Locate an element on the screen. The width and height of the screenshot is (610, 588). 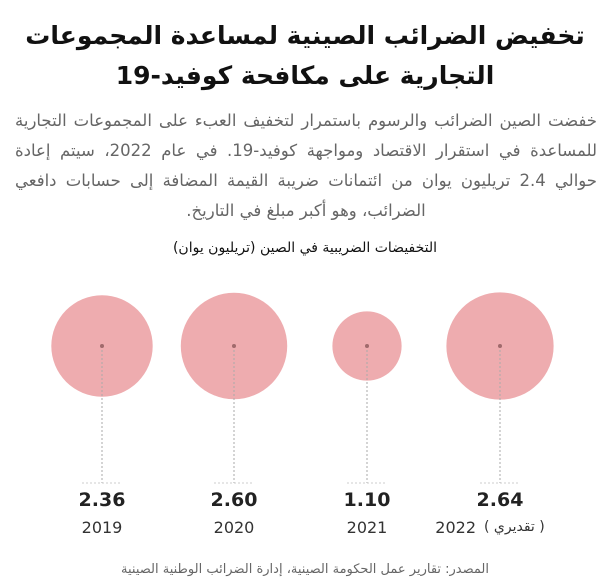
year-label-2019: 2019 is located at coordinates (102, 527).